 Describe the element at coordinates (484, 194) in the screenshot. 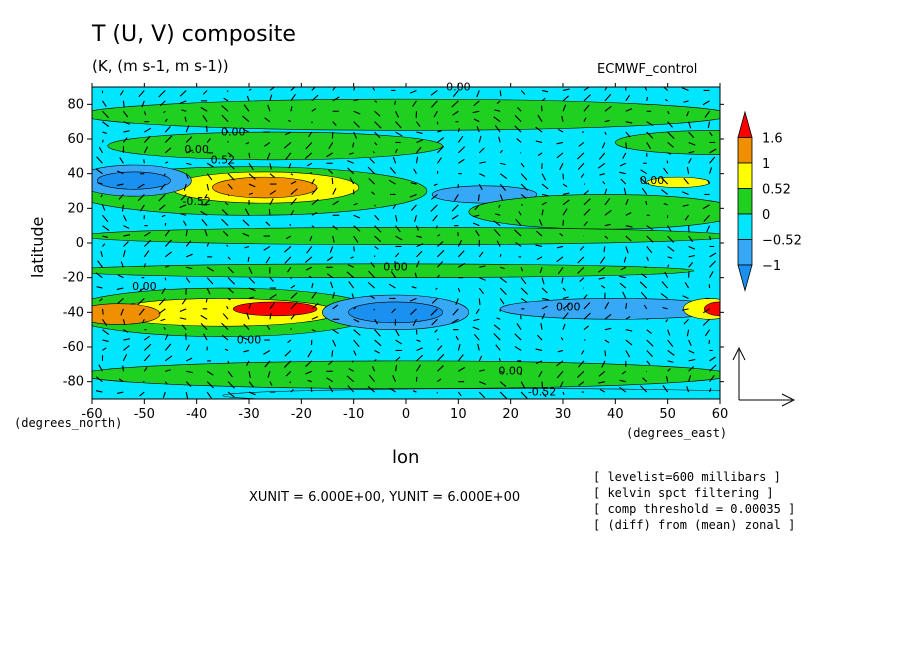

I see `region-cool` at that location.